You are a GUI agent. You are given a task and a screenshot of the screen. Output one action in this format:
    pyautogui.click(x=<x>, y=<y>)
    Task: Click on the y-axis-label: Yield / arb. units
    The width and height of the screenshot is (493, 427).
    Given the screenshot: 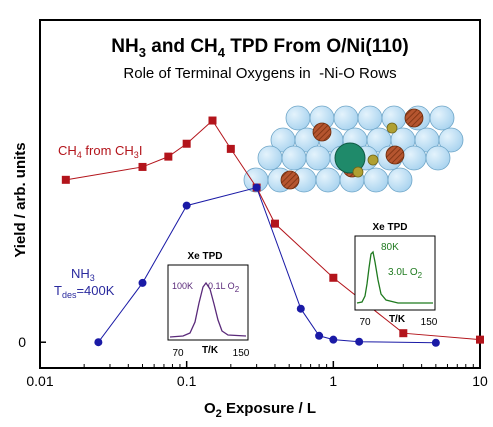 What is the action you would take?
    pyautogui.click(x=20, y=199)
    